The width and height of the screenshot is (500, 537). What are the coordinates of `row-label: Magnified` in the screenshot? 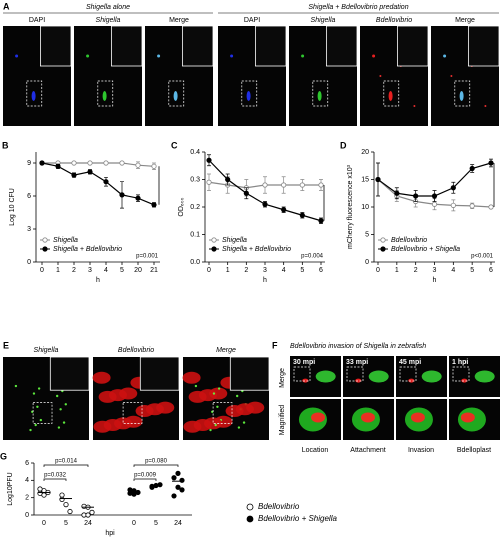 It's located at (282, 420).